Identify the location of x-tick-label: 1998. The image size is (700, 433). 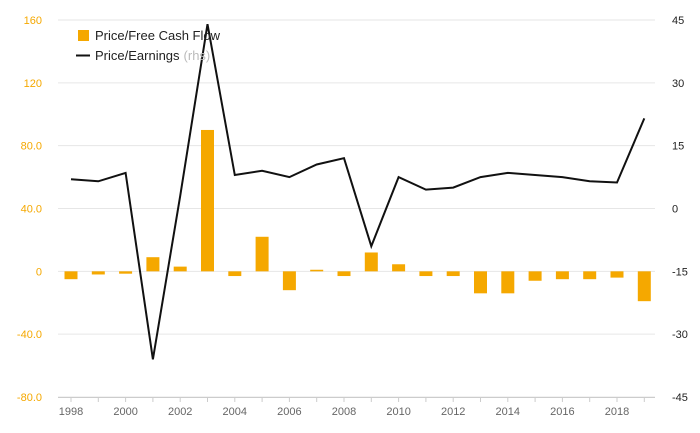
(71, 412).